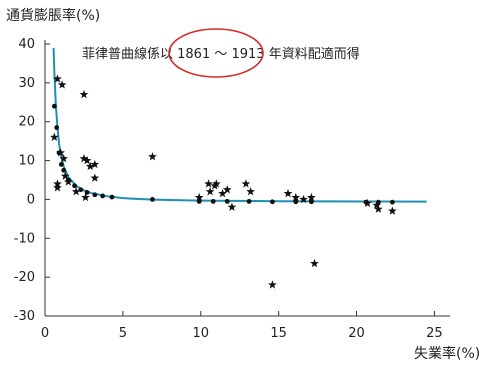 This screenshot has width=493, height=369. I want to click on x-tick-label: 5, so click(123, 333).